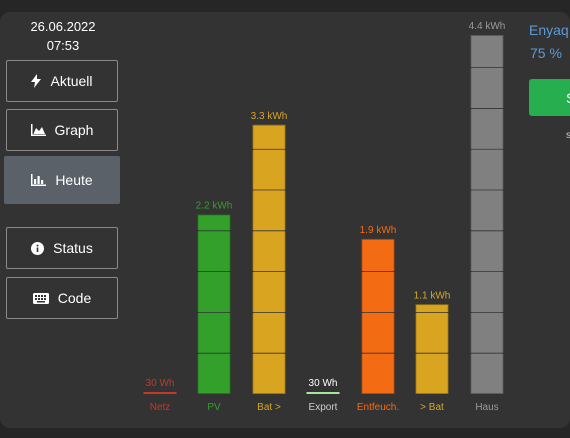  I want to click on nav-button-status: Status, so click(62, 248).